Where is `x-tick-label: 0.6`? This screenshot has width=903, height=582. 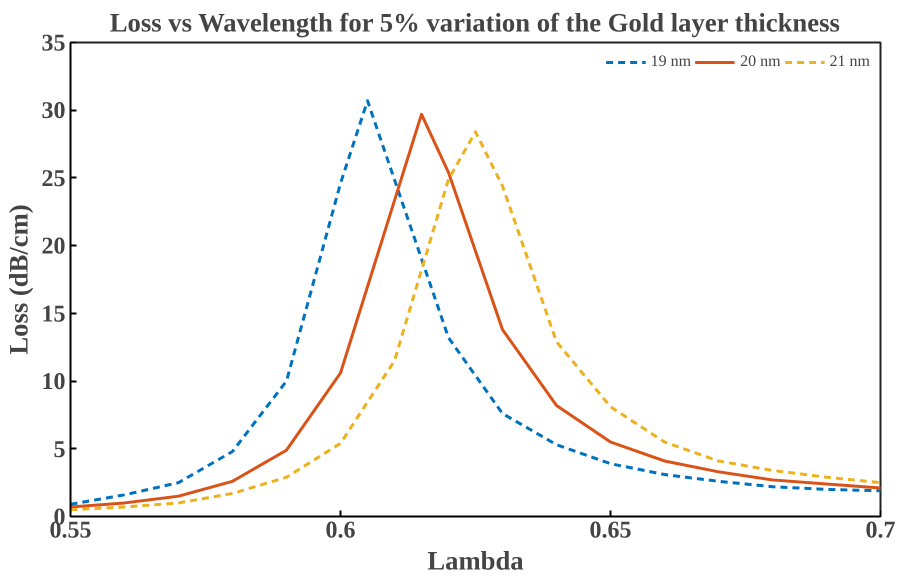
x-tick-label: 0.6 is located at coordinates (341, 531).